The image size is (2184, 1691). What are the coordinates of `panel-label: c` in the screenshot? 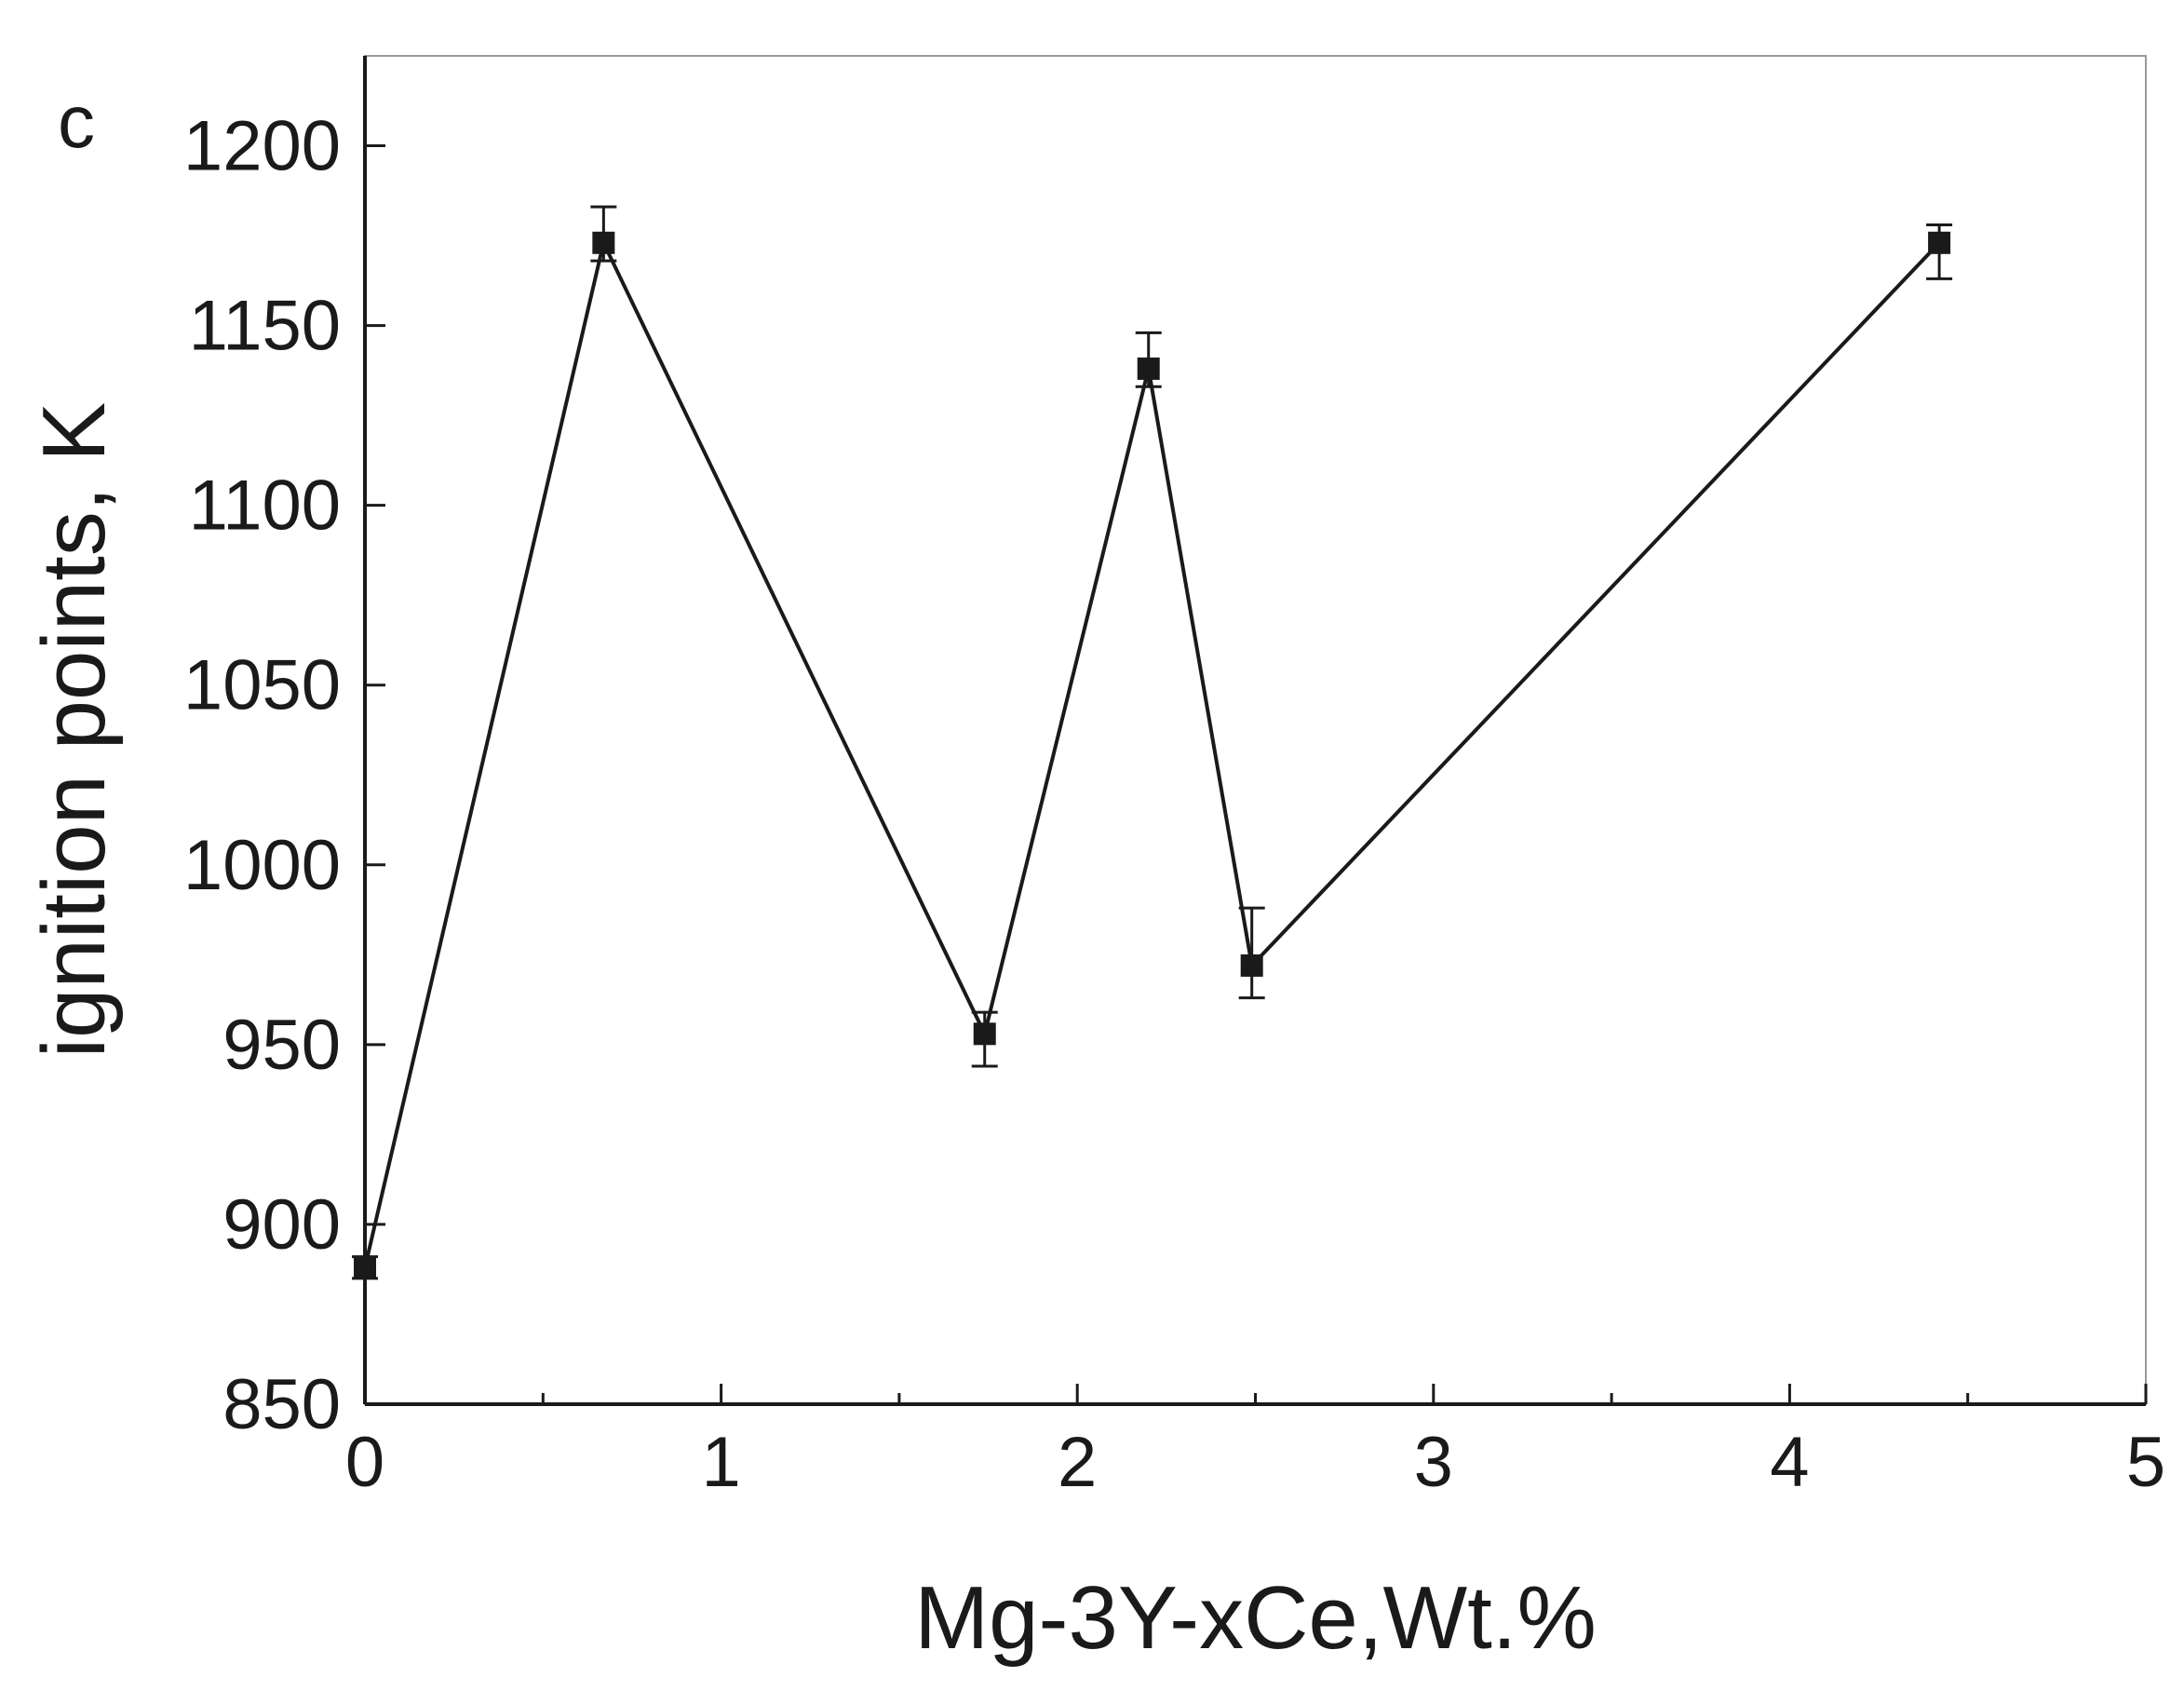 It's located at (76, 121).